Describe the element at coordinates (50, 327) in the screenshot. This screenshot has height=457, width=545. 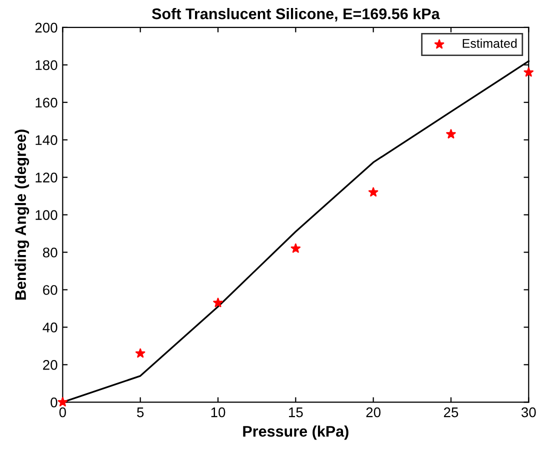
I see `y-tick-label: 40` at that location.